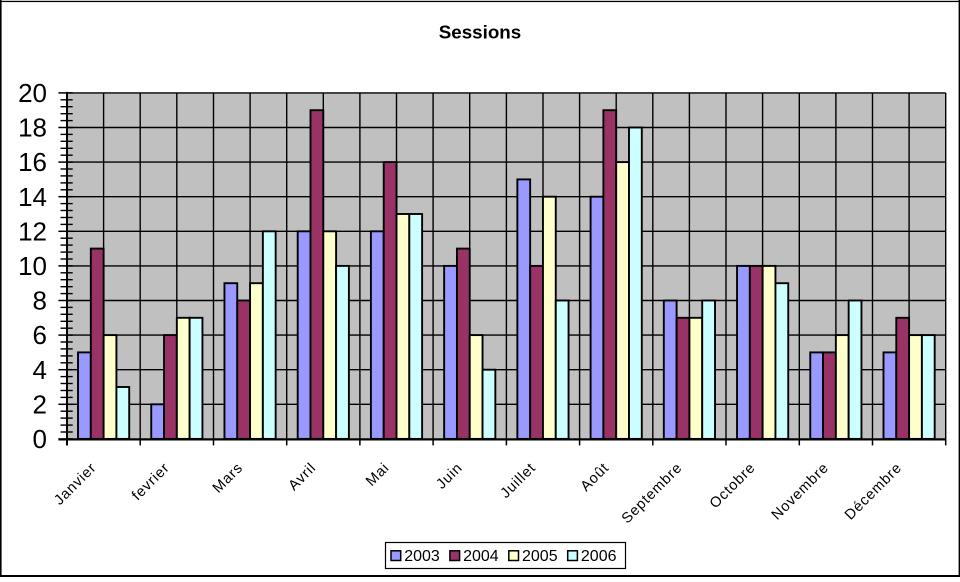 The width and height of the screenshot is (960, 582). What do you see at coordinates (40, 301) in the screenshot?
I see `svg-text: 8` at bounding box center [40, 301].